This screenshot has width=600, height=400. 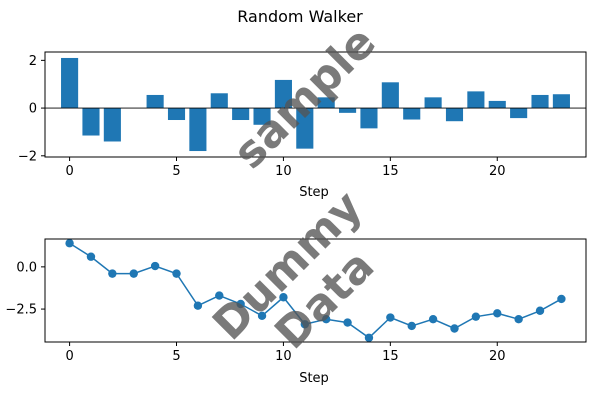 I want to click on line-chart-xtick-label: 15, so click(x=390, y=356).